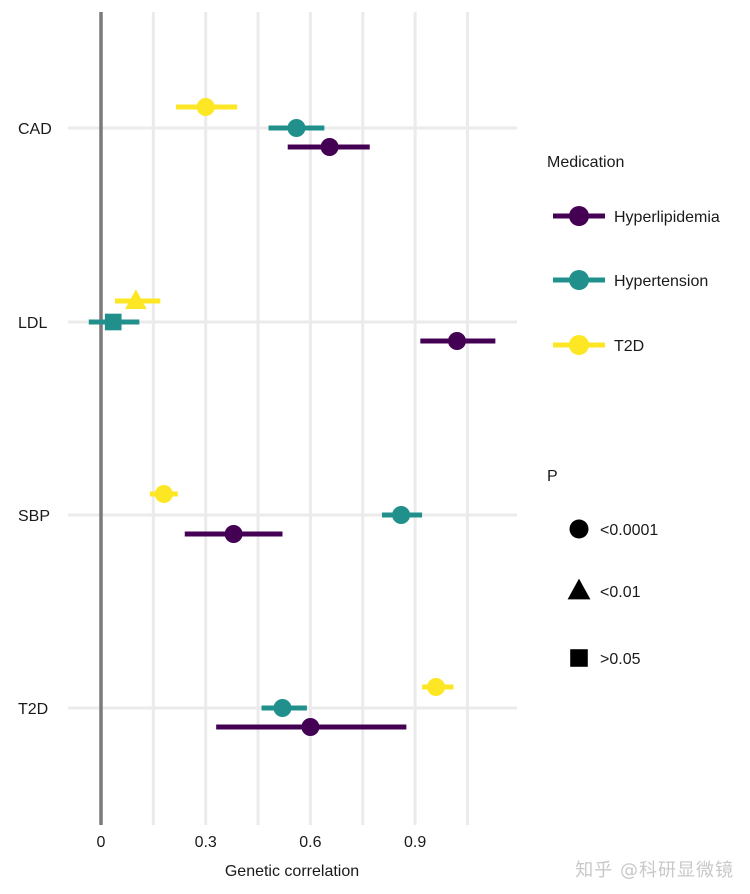 The image size is (750, 894). Describe the element at coordinates (633, 254) in the screenshot. I see `legend-medication: Medication Hyperlipidemia Hypertension T2D` at that location.